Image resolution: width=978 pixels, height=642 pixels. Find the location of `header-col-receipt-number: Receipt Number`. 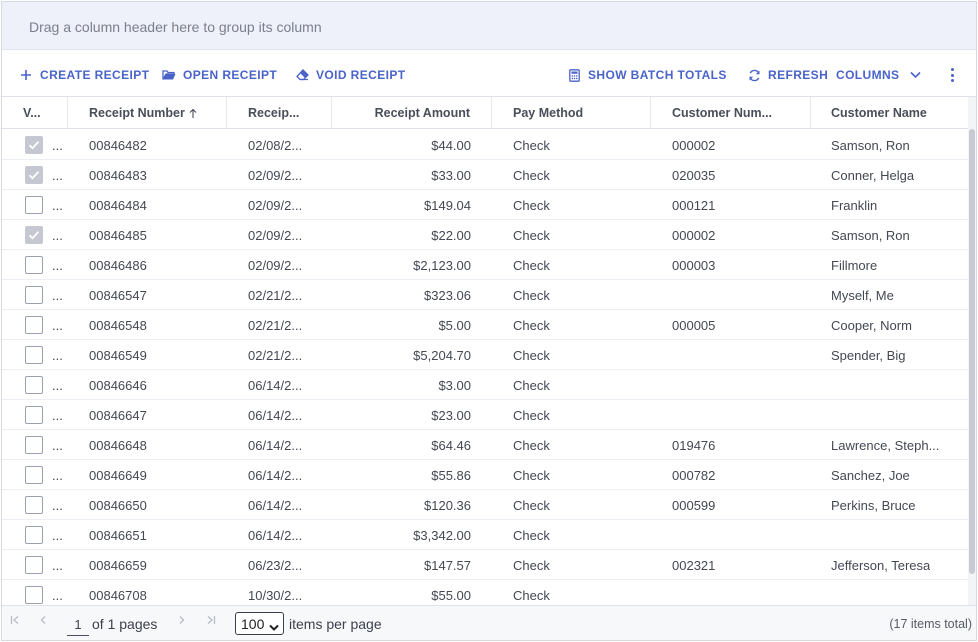

header-col-receipt-number: Receipt Number is located at coordinates (147, 113).